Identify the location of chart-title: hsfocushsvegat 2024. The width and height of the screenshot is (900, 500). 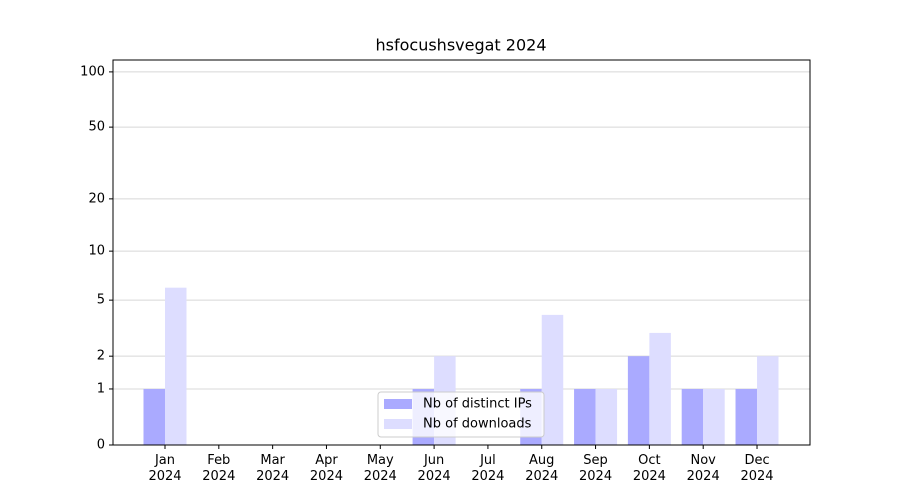
(461, 45).